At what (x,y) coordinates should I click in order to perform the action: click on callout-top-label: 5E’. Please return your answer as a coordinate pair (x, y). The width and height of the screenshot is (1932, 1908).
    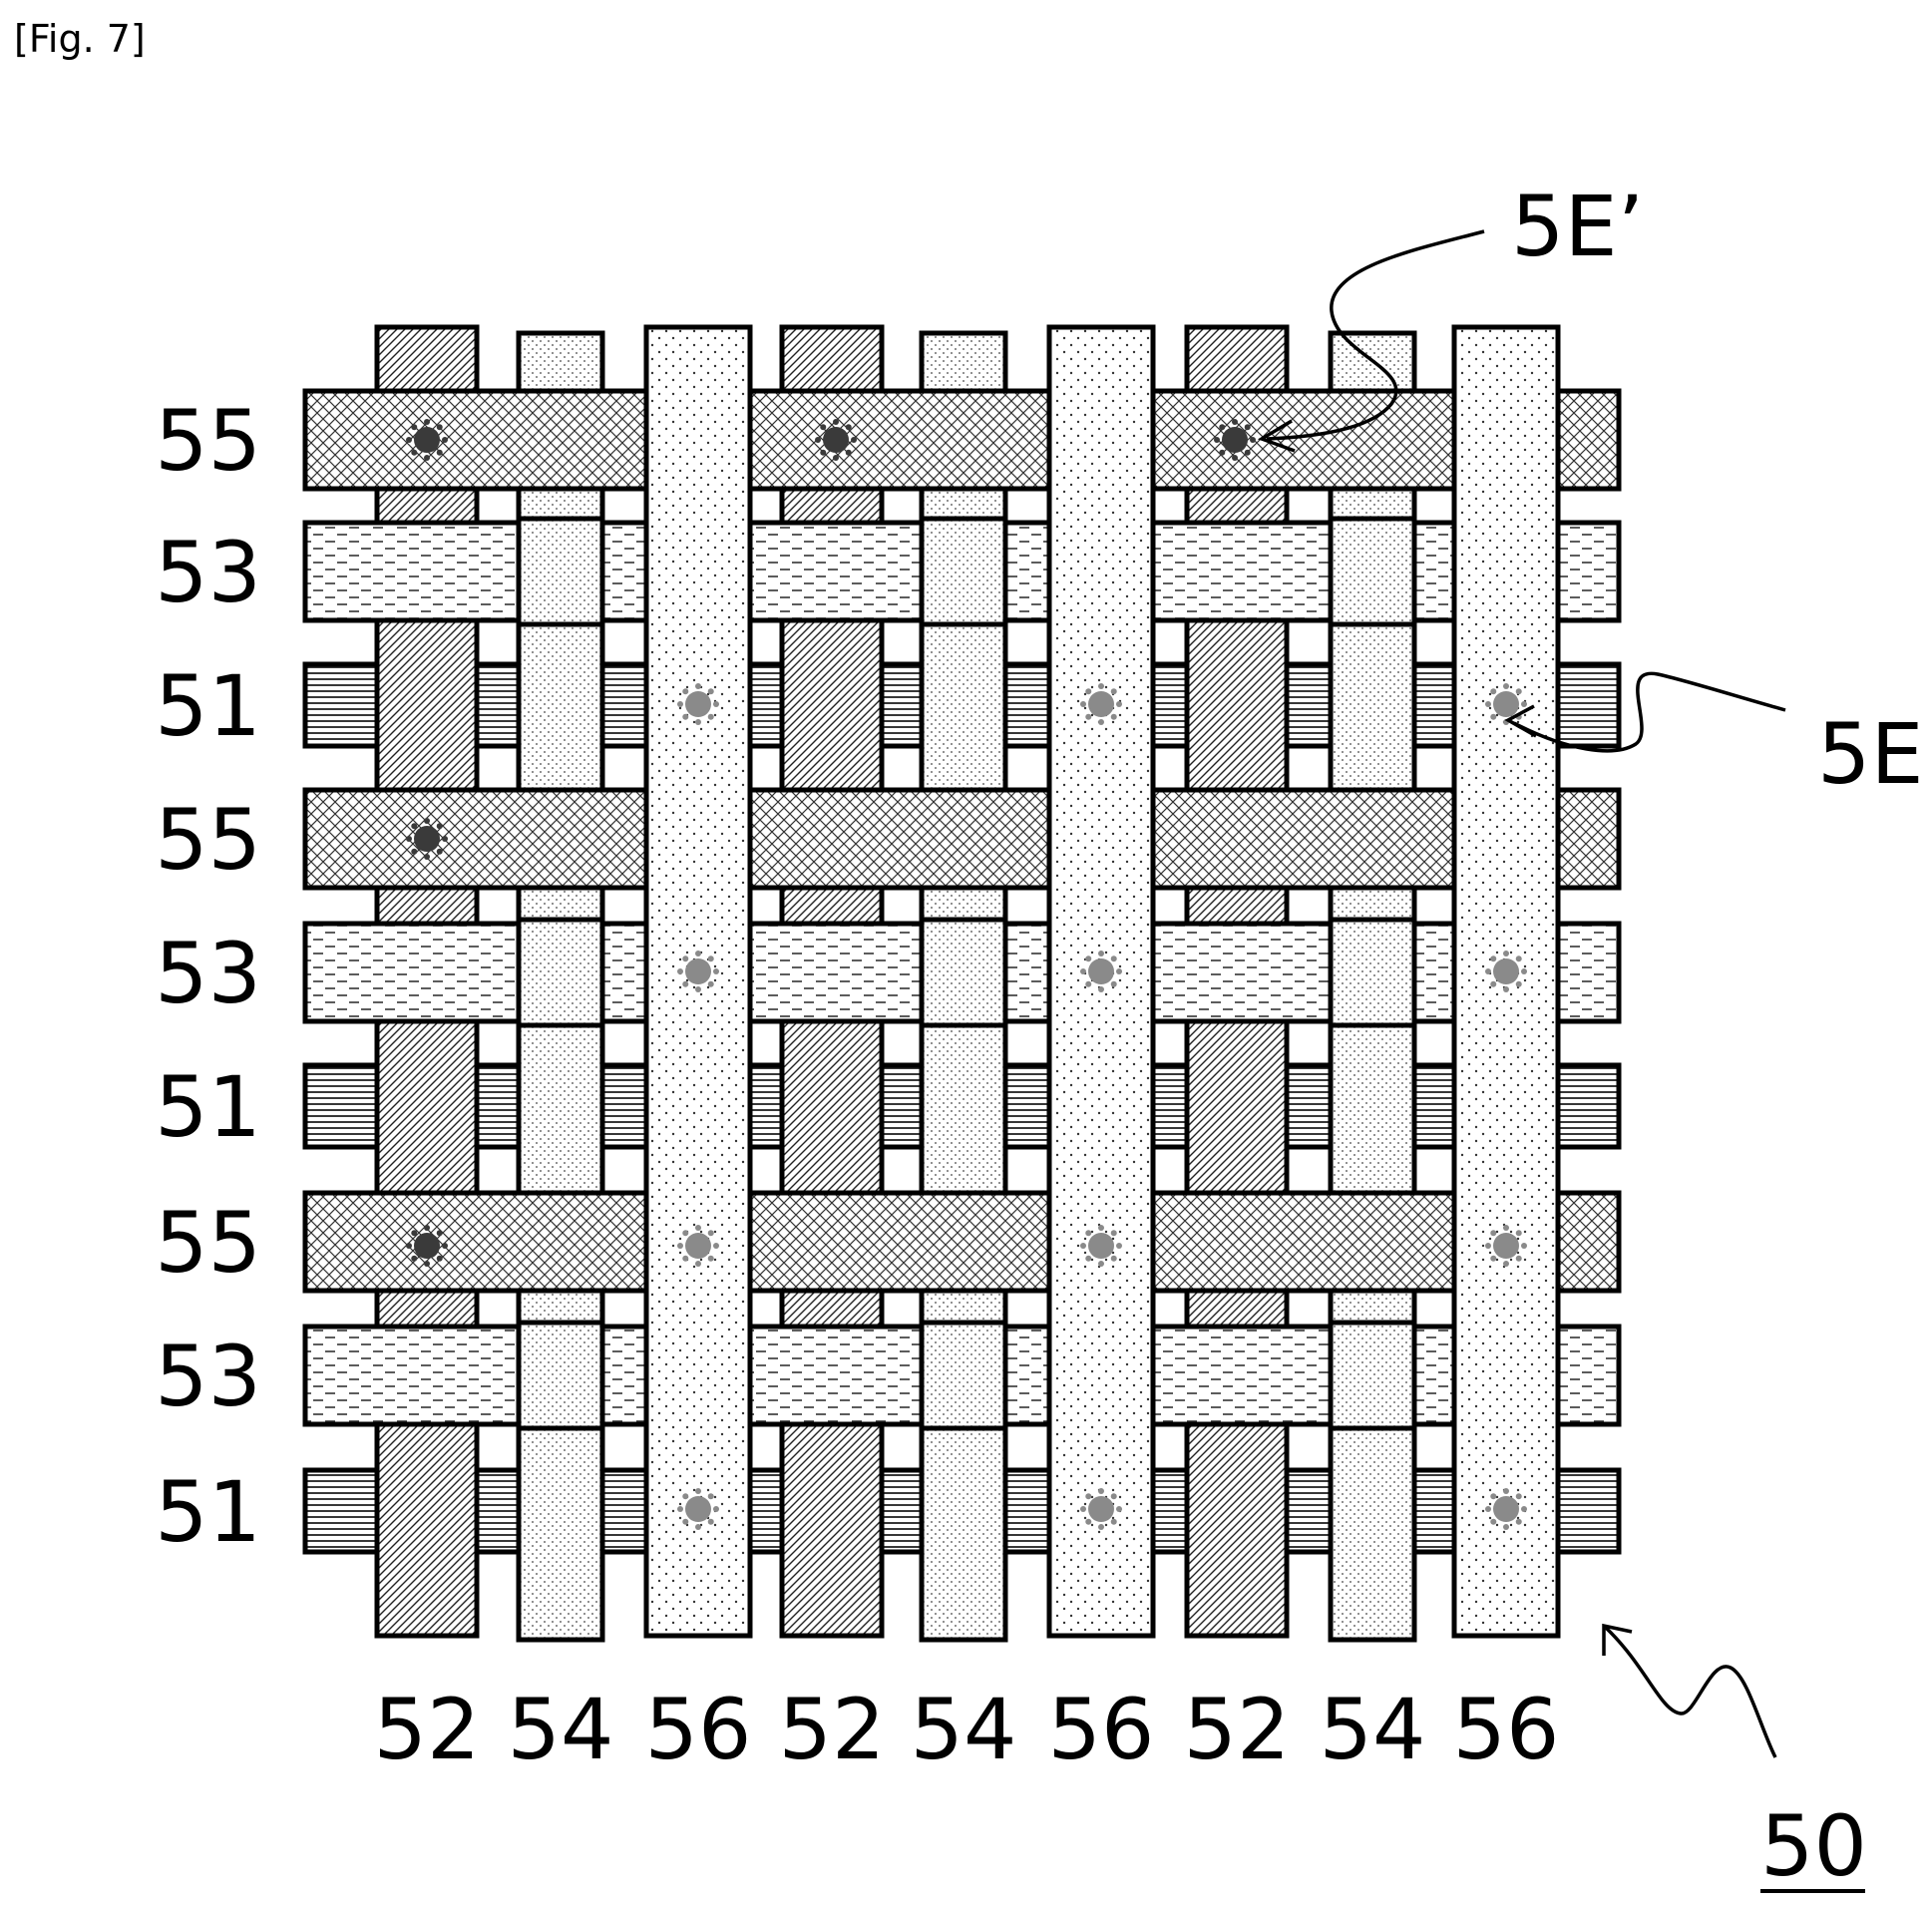
    Looking at the image, I should click on (1578, 226).